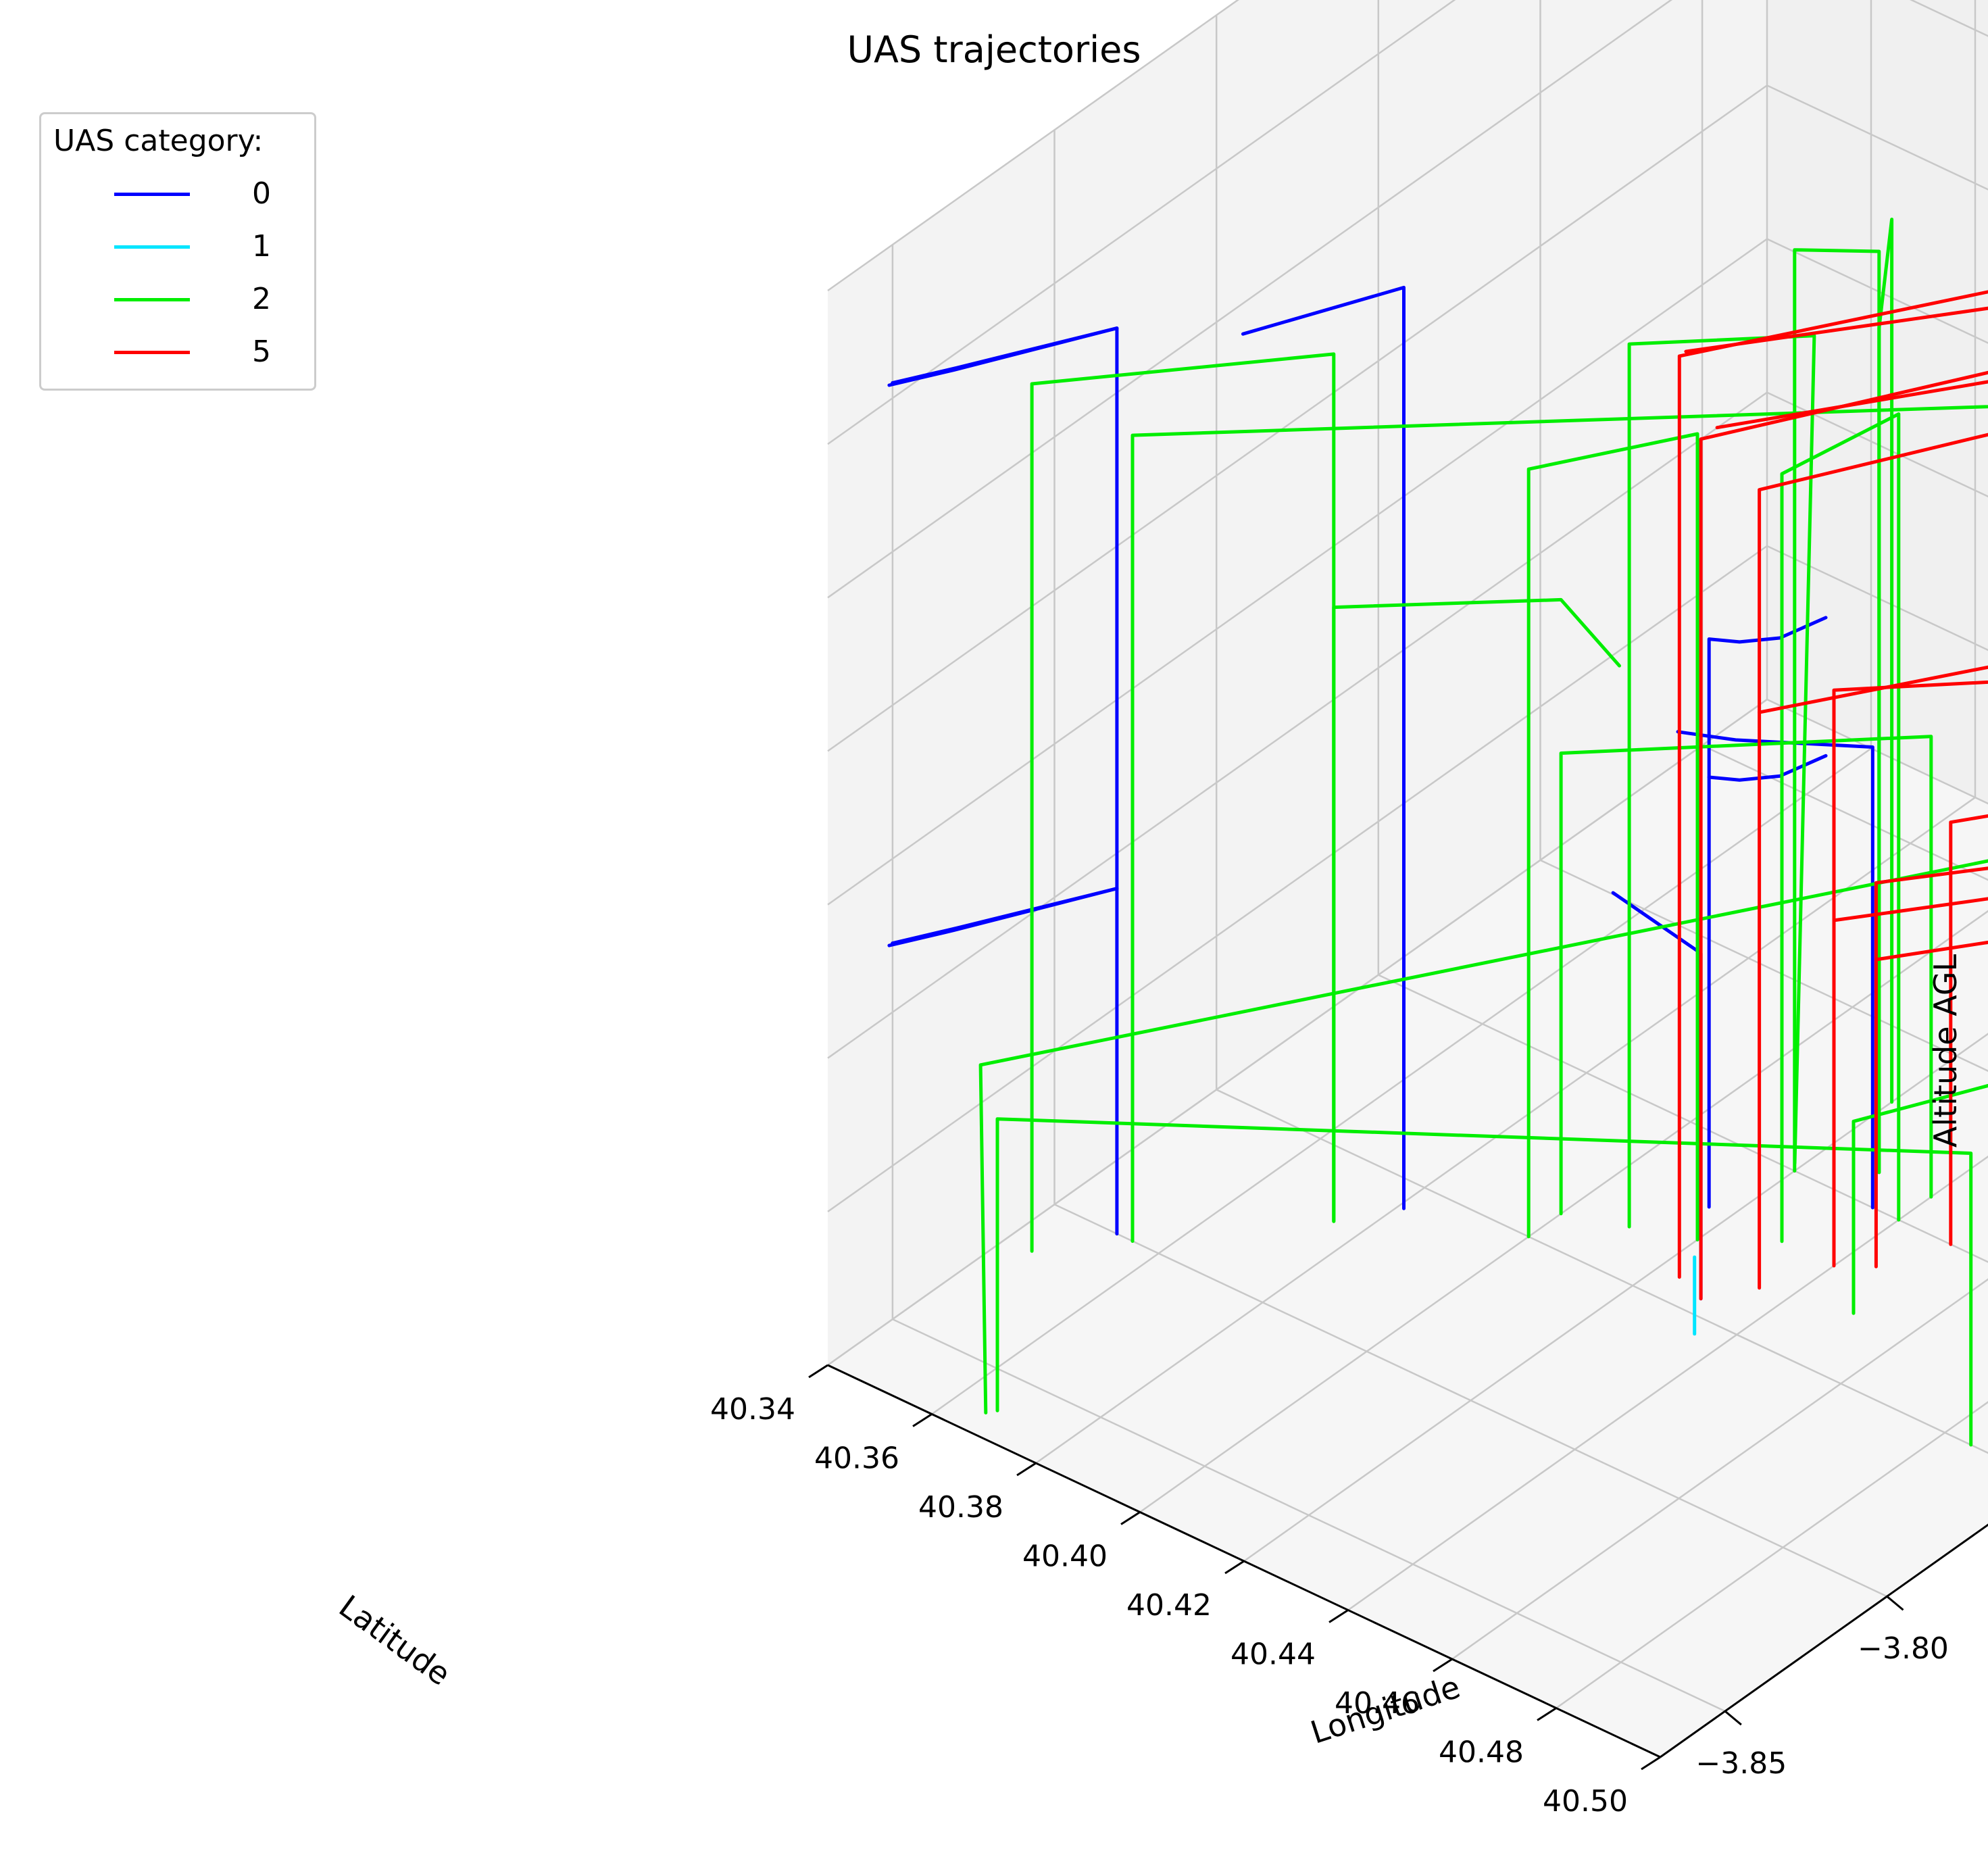  What do you see at coordinates (158, 141) in the screenshot?
I see `legend-title: UAS category:` at bounding box center [158, 141].